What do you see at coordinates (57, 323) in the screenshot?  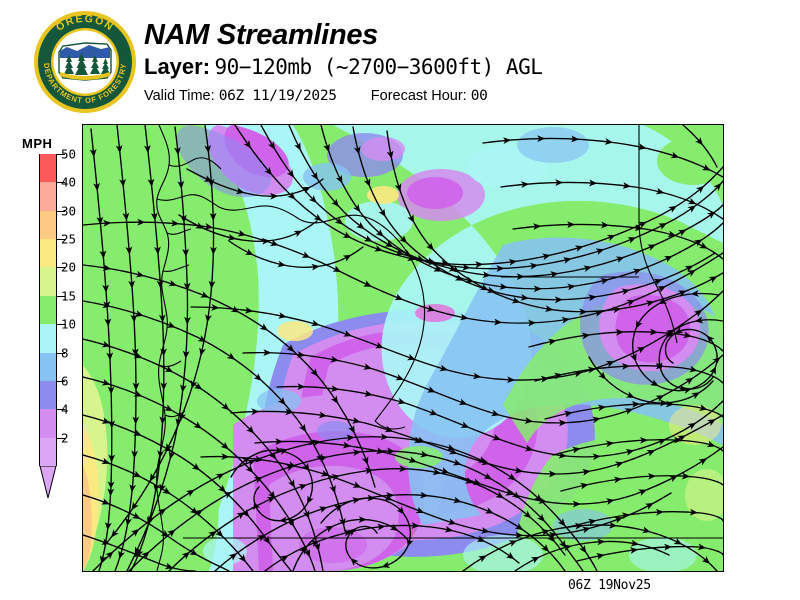 I see `colorbar-bar: 50 40 30 25 20 15 10 8 6 4 2` at bounding box center [57, 323].